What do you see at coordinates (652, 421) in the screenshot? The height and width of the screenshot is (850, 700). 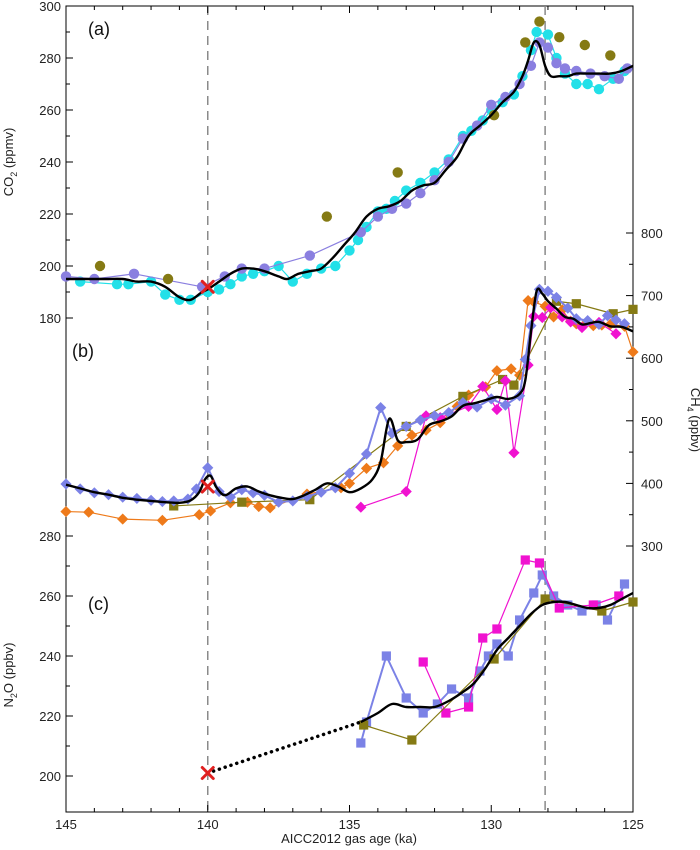 I see `y-tick-label: 500` at bounding box center [652, 421].